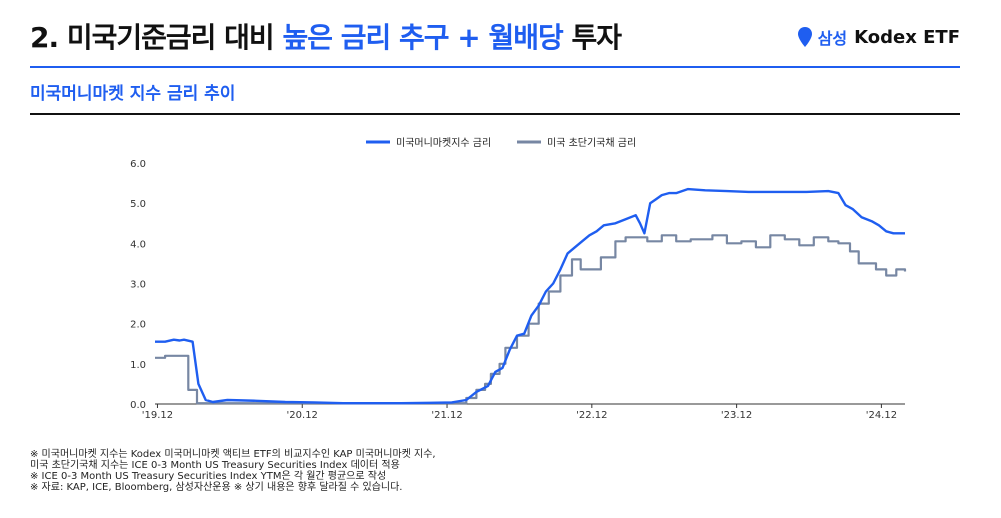  What do you see at coordinates (591, 143) in the screenshot?
I see `legend-label: 미국 초단기국채 금리` at bounding box center [591, 143].